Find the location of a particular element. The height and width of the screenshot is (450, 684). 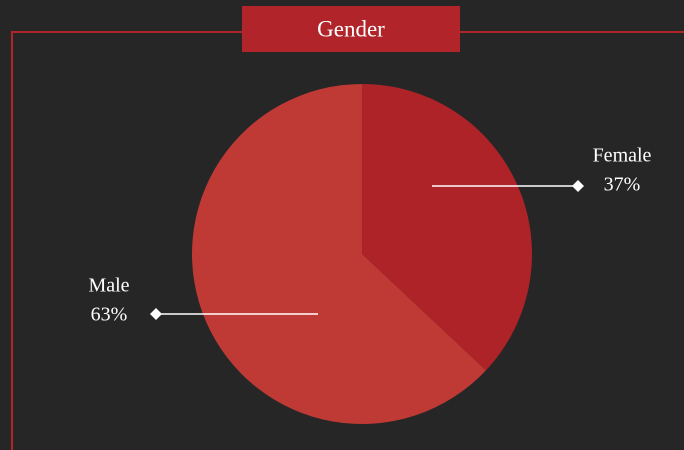

title-box is located at coordinates (351, 29).